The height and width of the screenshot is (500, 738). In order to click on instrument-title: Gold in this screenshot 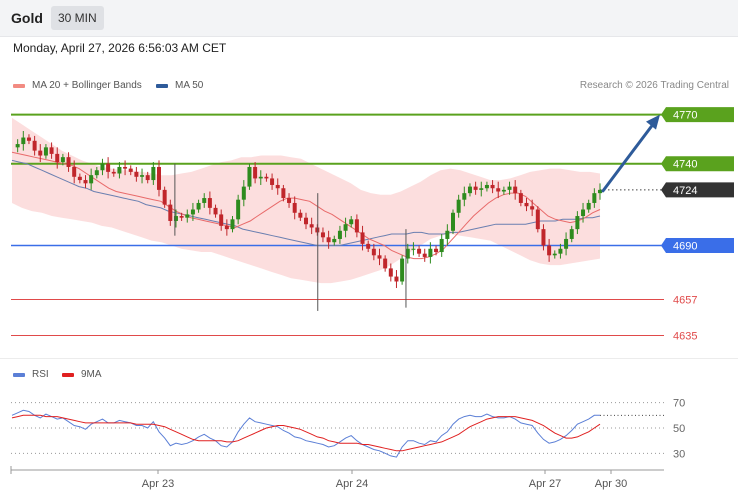, I will do `click(27, 18)`.